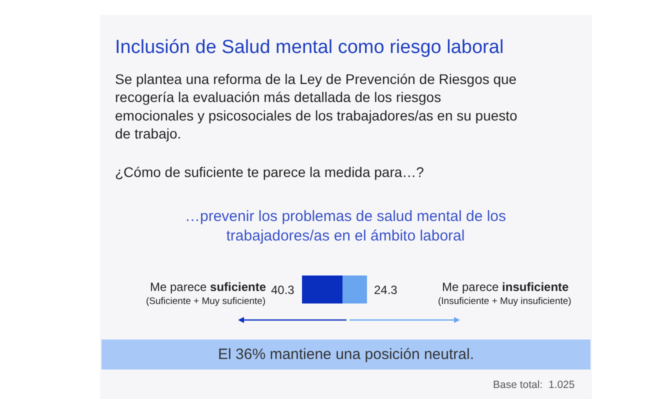 Image resolution: width=672 pixels, height=399 pixels. What do you see at coordinates (346, 354) in the screenshot?
I see `text: El 36% mantiene una posición neutral.` at bounding box center [346, 354].